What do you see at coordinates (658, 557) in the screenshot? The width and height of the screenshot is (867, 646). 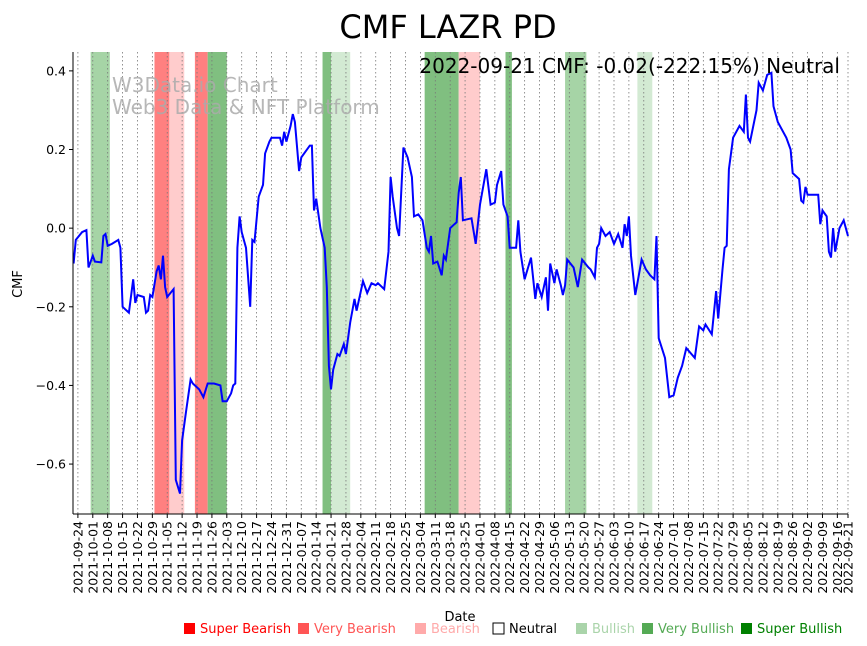 I see `x-tick-label: 2022-06-24` at bounding box center [658, 557].